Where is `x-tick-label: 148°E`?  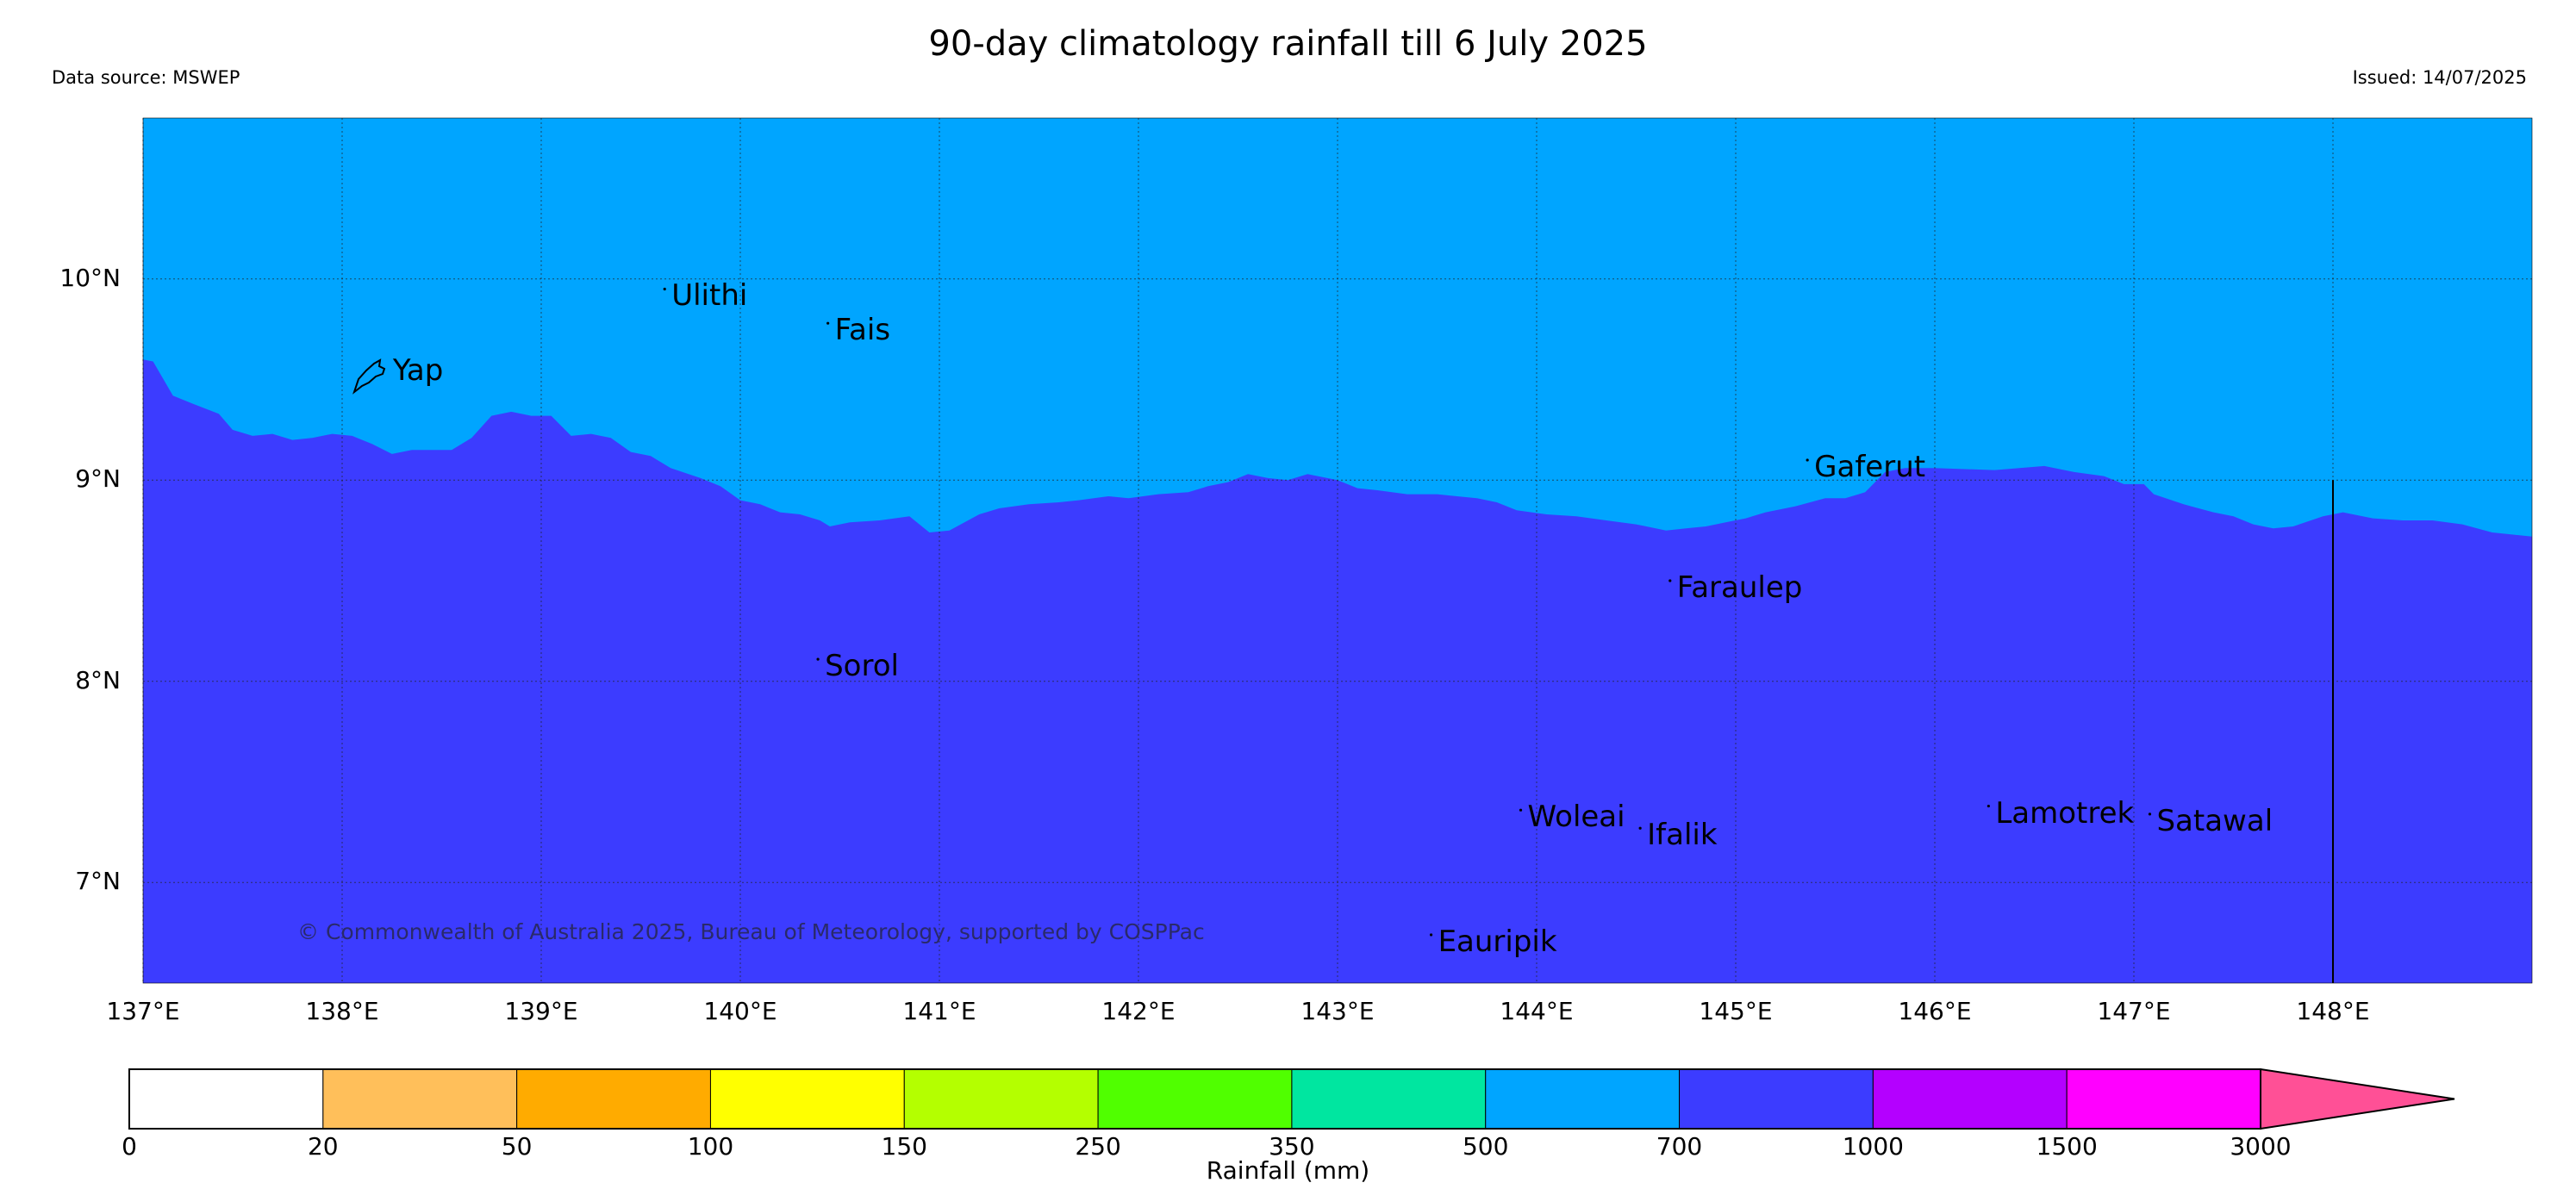 x-tick-label: 148°E is located at coordinates (2333, 1011).